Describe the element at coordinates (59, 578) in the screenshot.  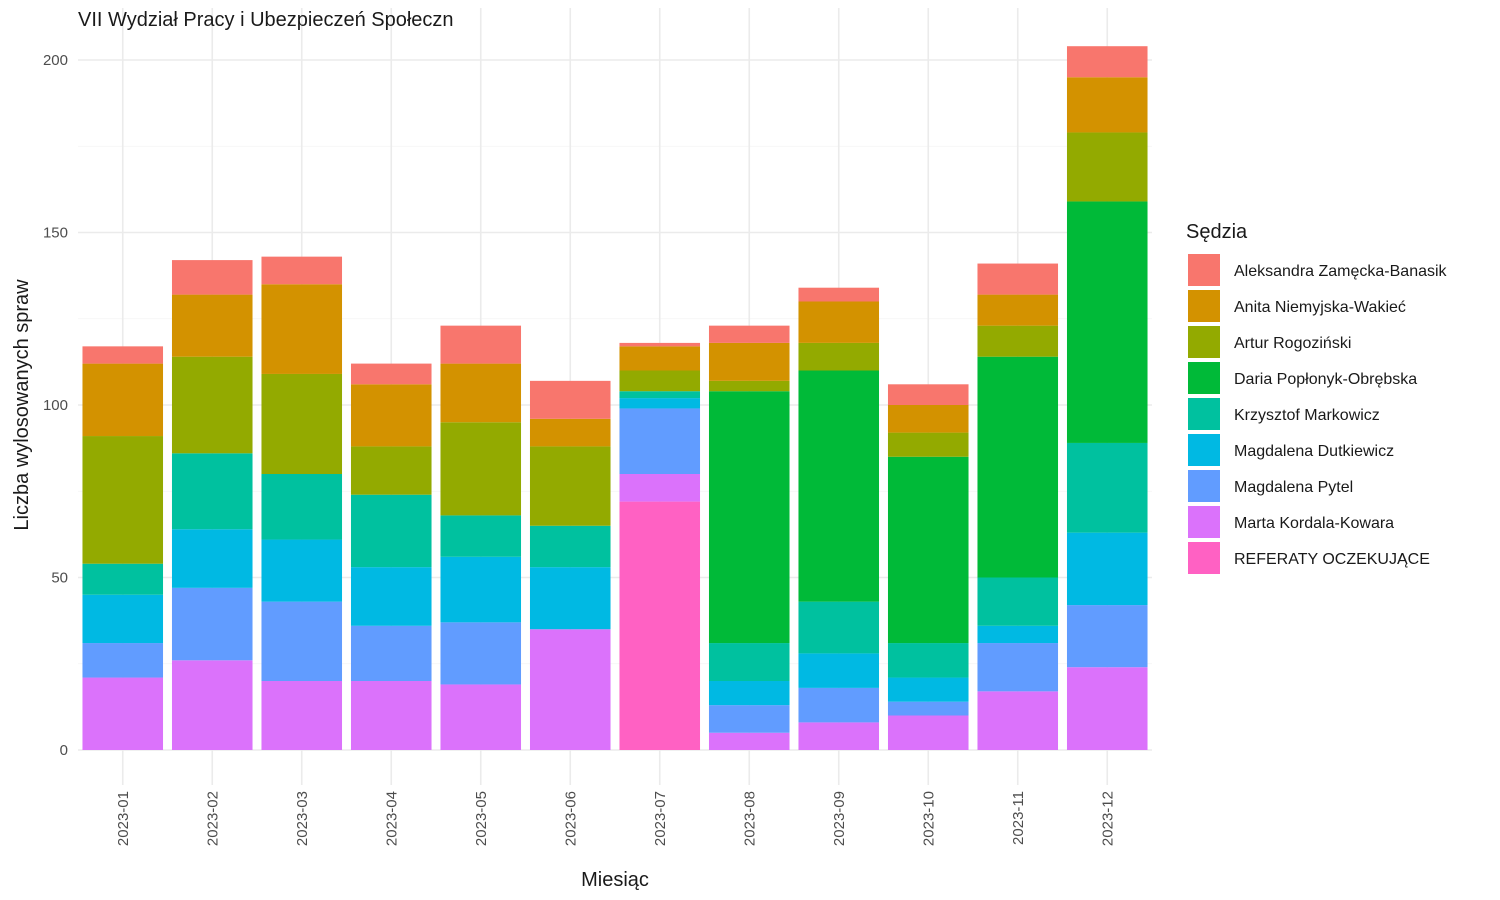
I see `y-tick-label: 50` at that location.